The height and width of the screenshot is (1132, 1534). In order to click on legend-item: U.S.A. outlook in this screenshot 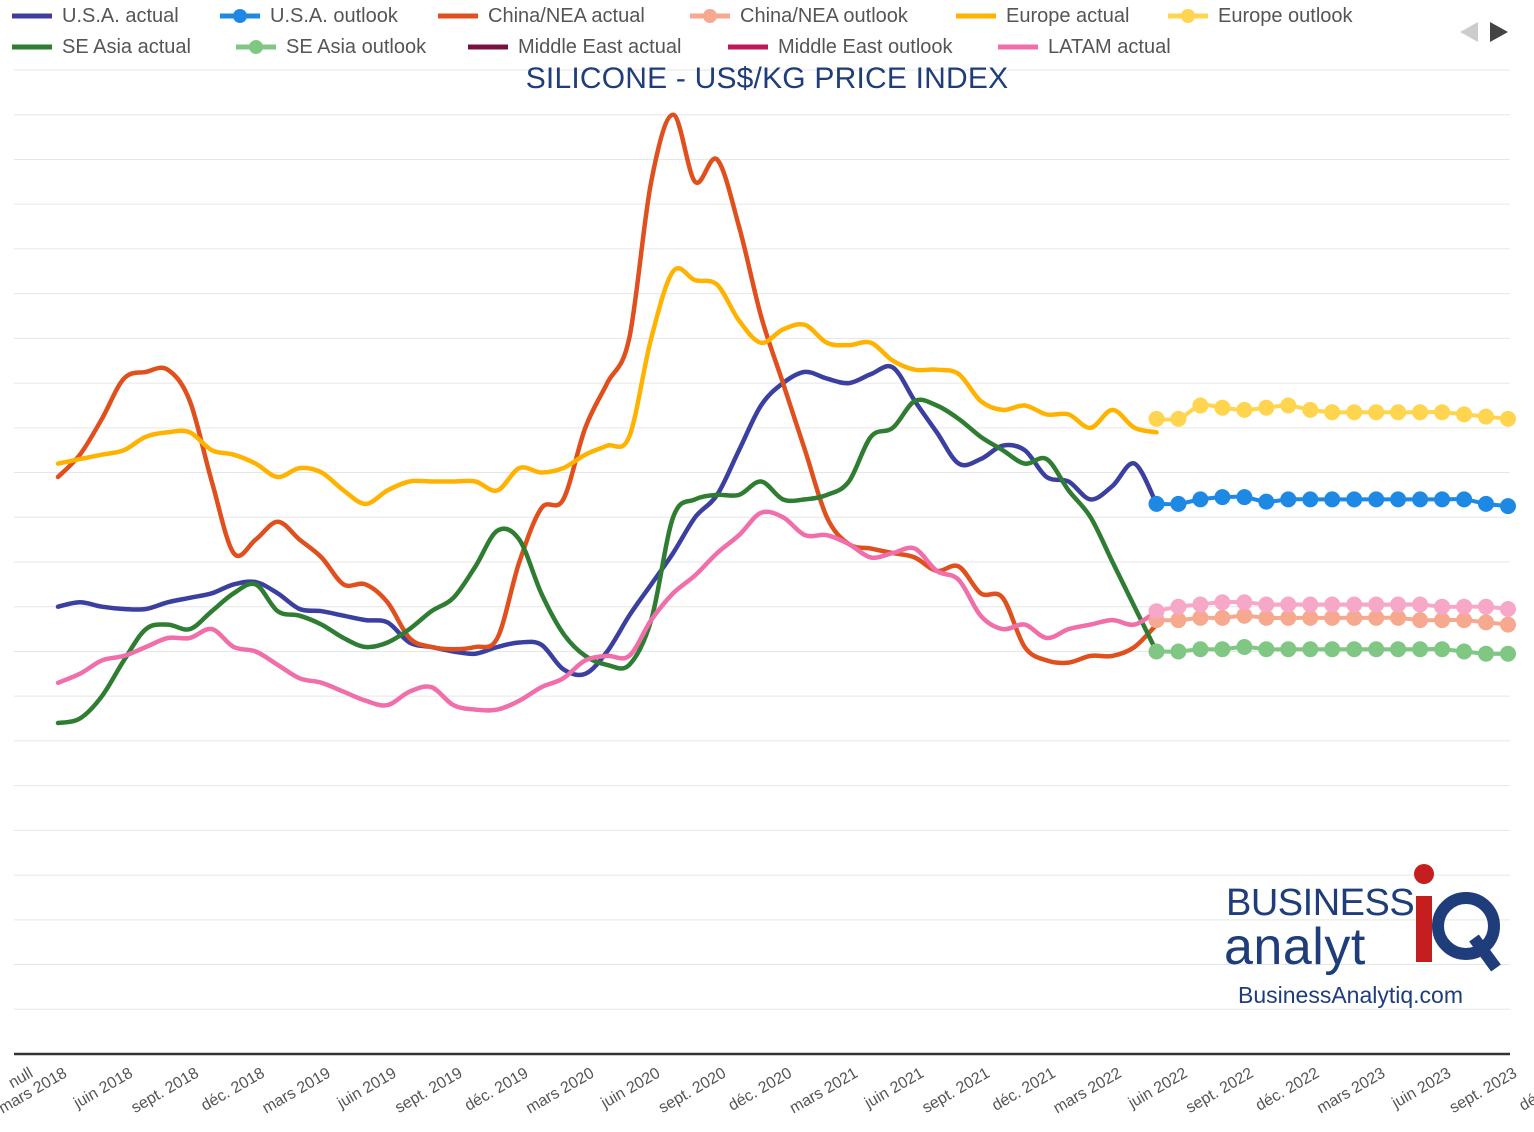, I will do `click(308, 16)`.